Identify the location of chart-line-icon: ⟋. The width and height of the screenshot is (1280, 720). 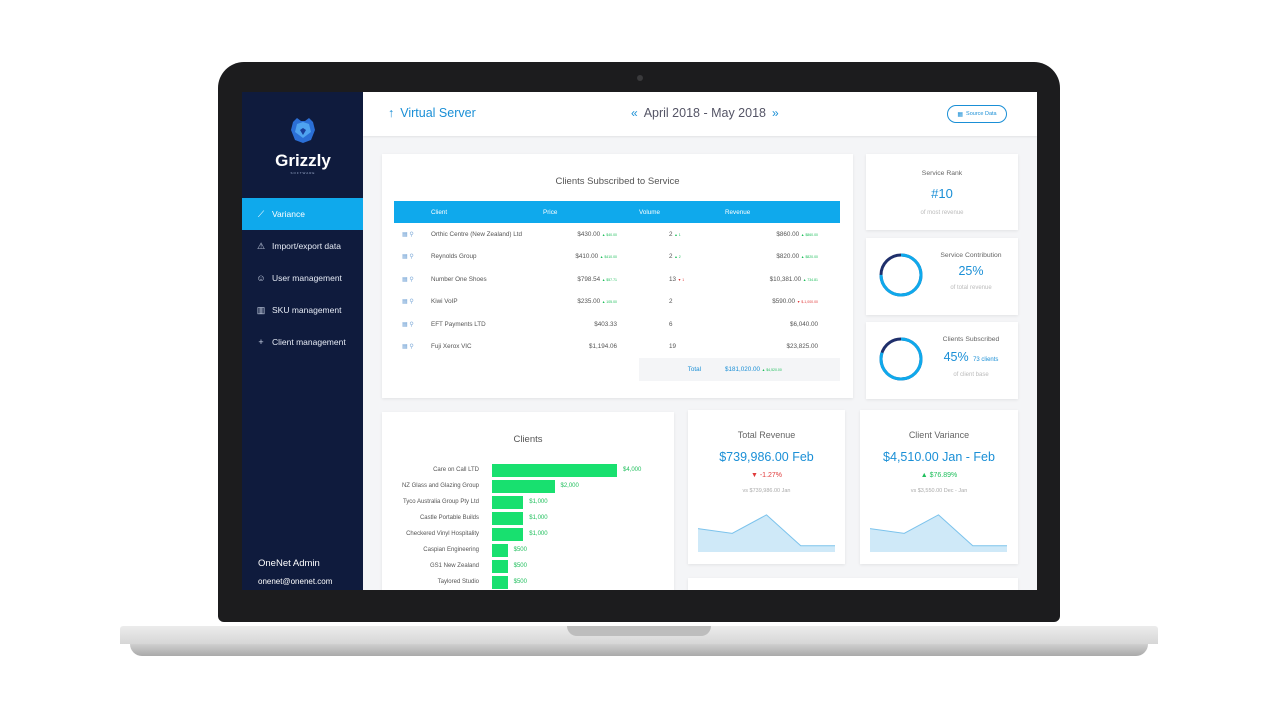
(261, 214).